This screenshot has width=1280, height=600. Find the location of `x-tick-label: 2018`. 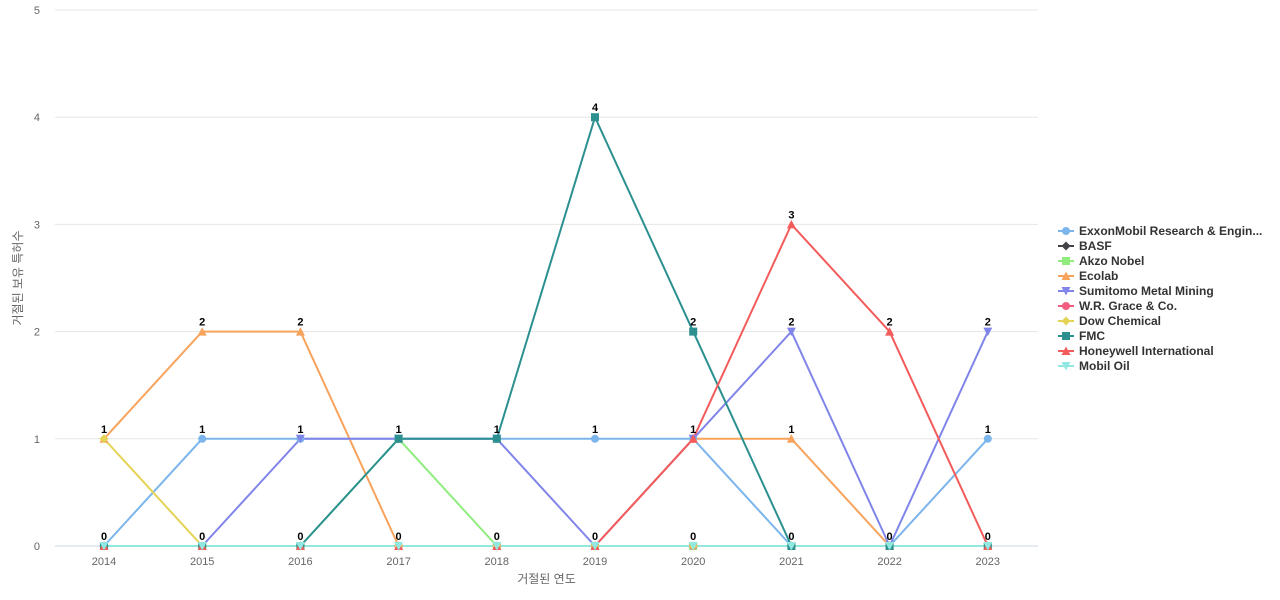

x-tick-label: 2018 is located at coordinates (497, 562).